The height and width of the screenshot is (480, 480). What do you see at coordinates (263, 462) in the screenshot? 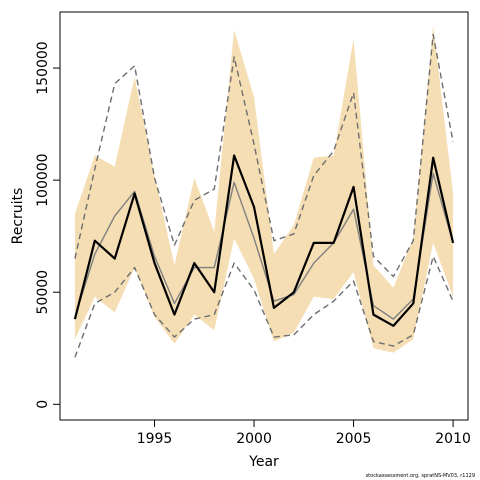
I see `x-axis-title: Year` at bounding box center [263, 462].